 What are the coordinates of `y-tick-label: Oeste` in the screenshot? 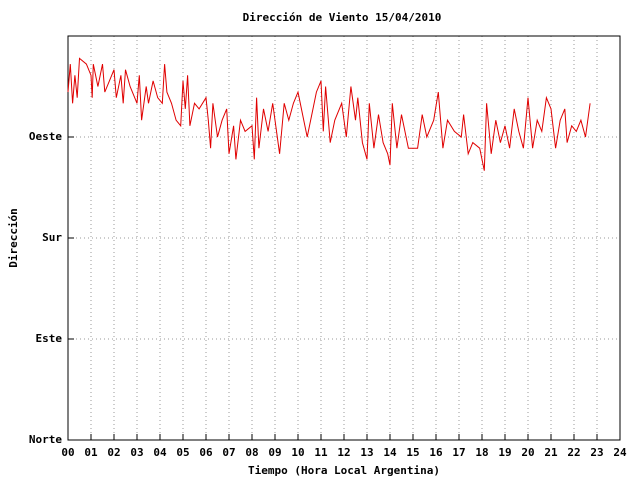 It's located at (45, 136).